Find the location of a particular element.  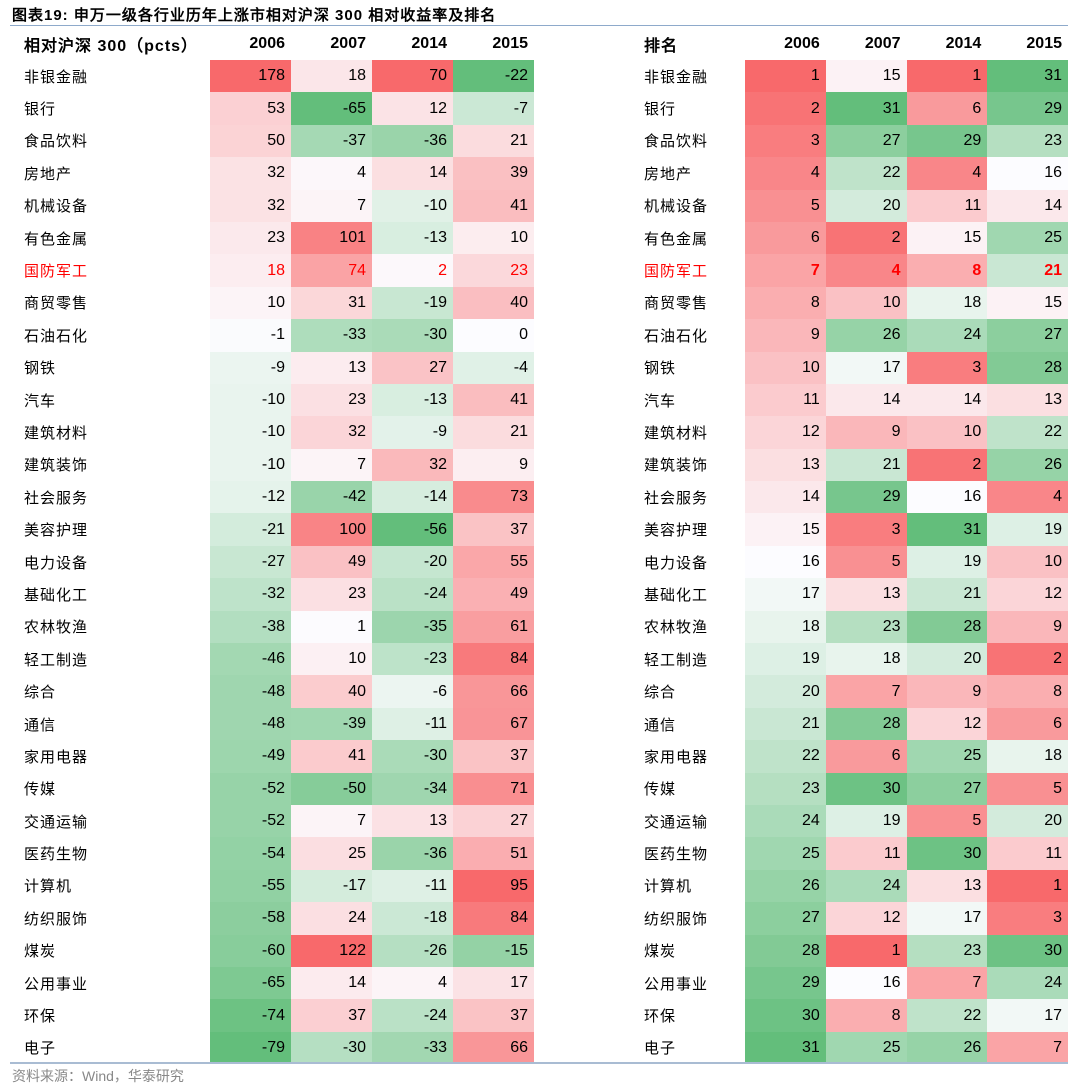

value-cell: 13 is located at coordinates (331, 367).